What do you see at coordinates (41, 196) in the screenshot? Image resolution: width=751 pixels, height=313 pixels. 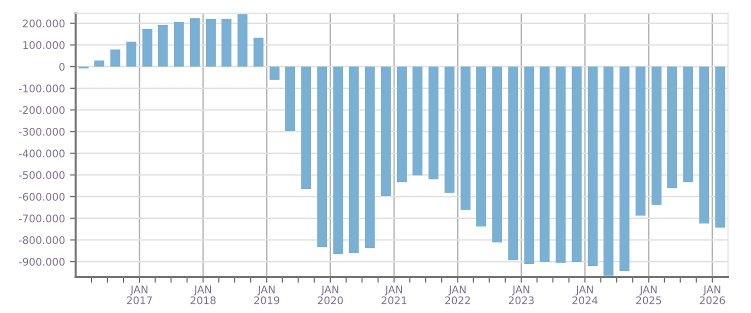 I see `y-tick-label: -600.000` at bounding box center [41, 196].